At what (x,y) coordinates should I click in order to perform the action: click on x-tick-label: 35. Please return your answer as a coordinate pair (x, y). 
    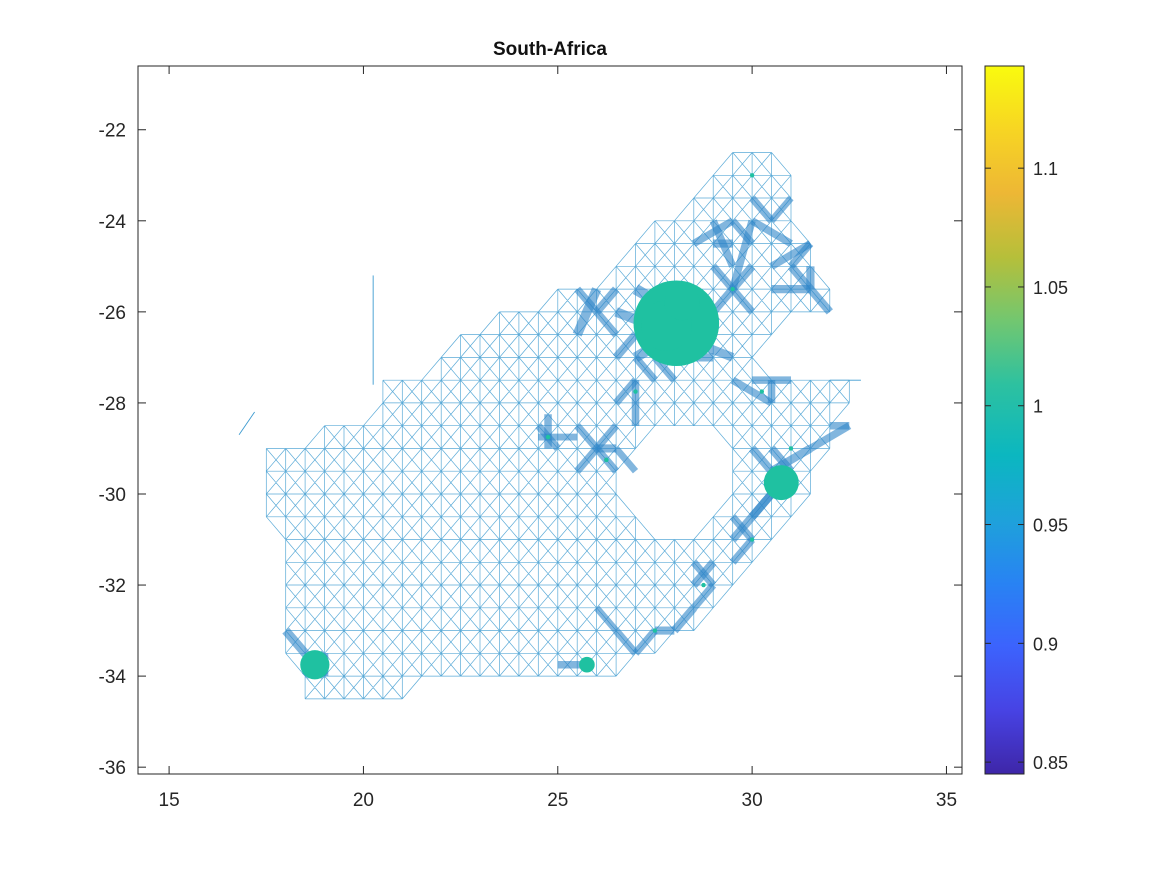
    Looking at the image, I should click on (946, 800).